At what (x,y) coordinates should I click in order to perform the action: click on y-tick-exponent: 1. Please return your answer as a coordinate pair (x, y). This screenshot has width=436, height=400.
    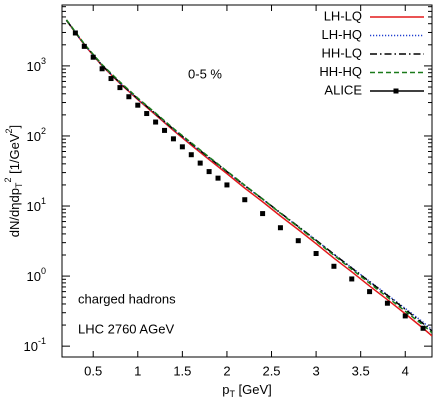
    Looking at the image, I should click on (43, 201).